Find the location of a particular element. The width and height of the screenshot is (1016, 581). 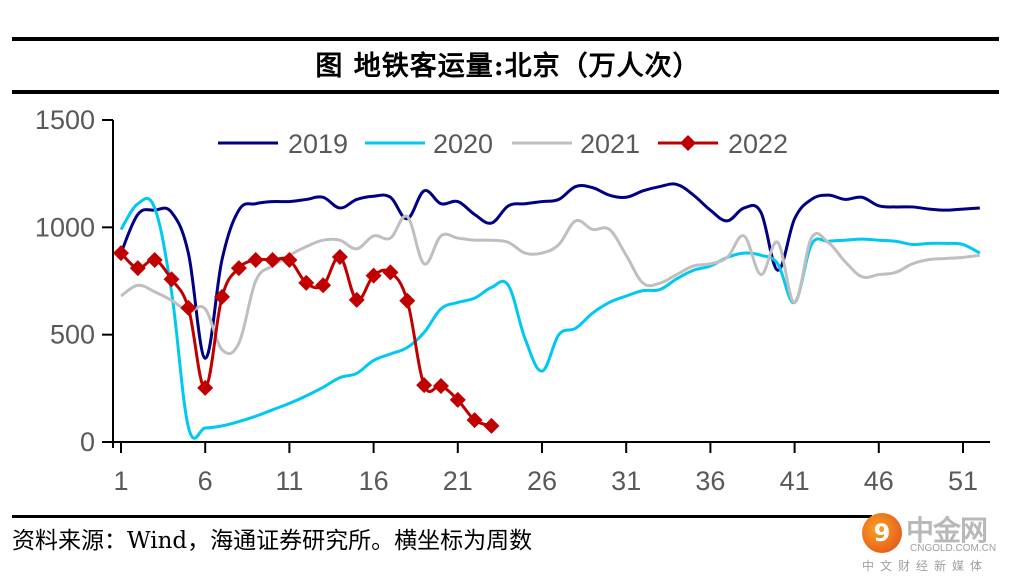

x-tick-label: 51 is located at coordinates (963, 481).